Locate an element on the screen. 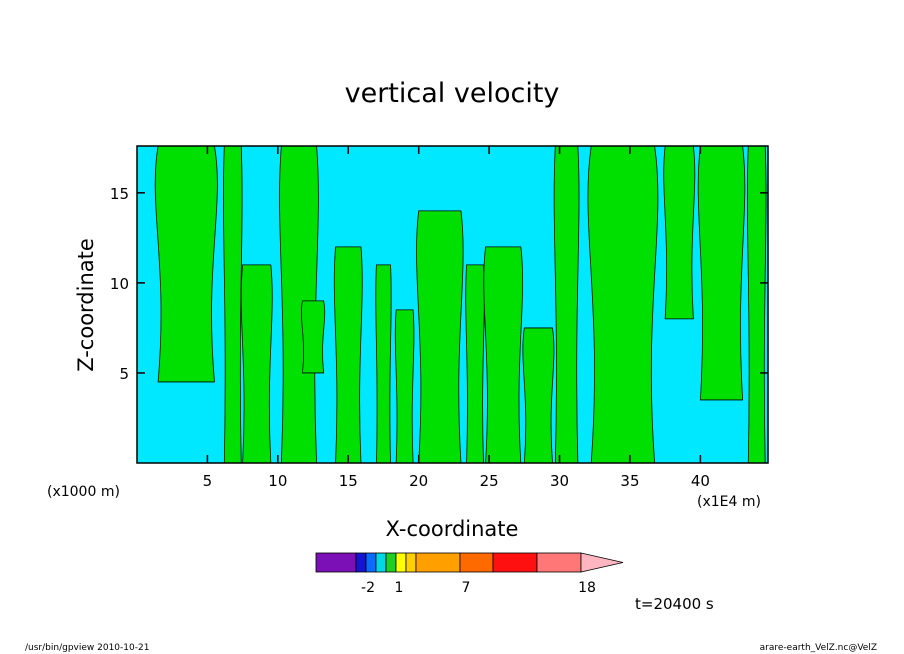 The height and width of the screenshot is (654, 904). y-axis-title: Z-coordinate is located at coordinates (86, 305).